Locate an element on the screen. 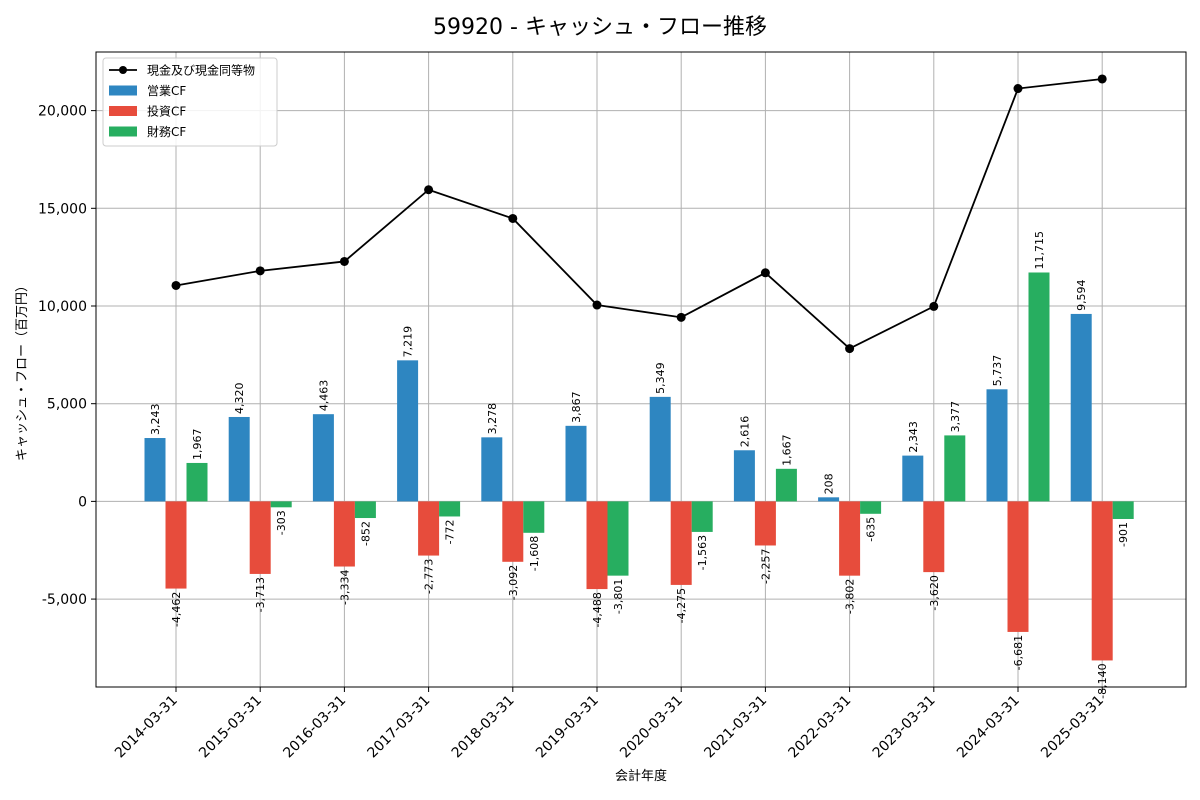 The image size is (1200, 800). data-label: -635 is located at coordinates (871, 529).